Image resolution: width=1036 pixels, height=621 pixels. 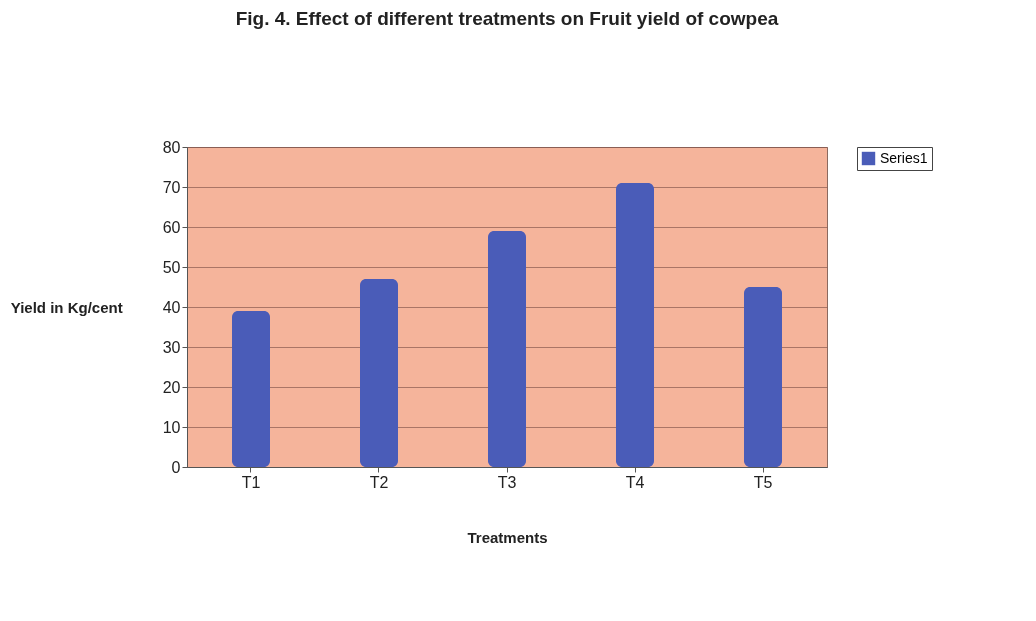 What do you see at coordinates (176, 467) in the screenshot?
I see `y-tick-label: 0` at bounding box center [176, 467].